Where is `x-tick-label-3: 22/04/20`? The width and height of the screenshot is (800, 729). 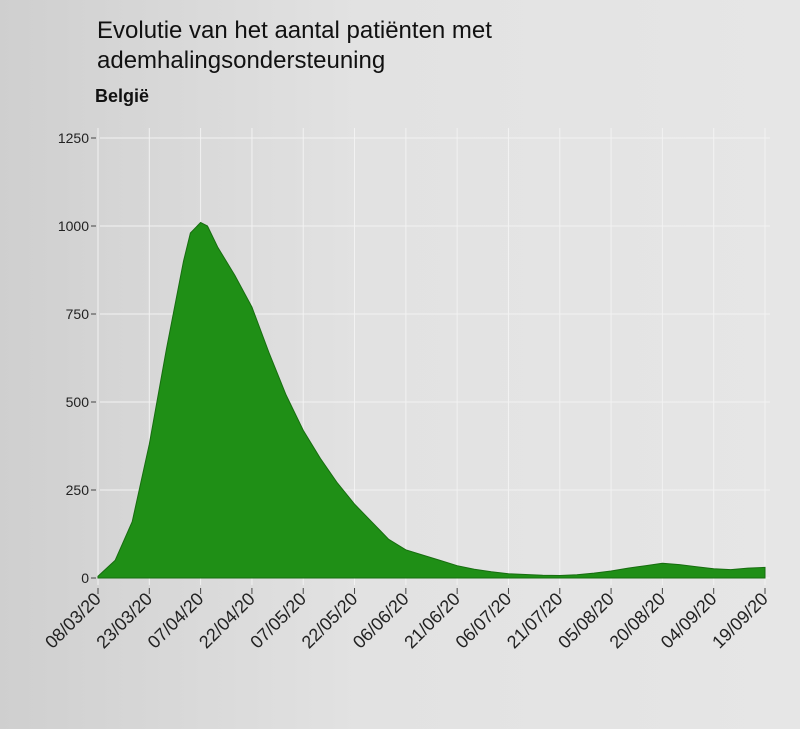
x-tick-label-3: 22/04/20 is located at coordinates (227, 621).